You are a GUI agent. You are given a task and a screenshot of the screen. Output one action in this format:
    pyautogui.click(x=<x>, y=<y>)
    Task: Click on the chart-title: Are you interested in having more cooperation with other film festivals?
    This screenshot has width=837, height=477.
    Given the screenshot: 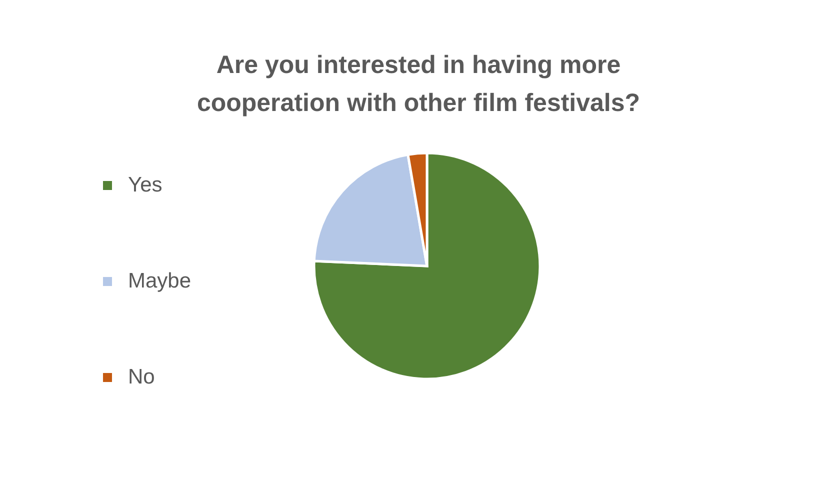 What is the action you would take?
    pyautogui.click(x=418, y=84)
    